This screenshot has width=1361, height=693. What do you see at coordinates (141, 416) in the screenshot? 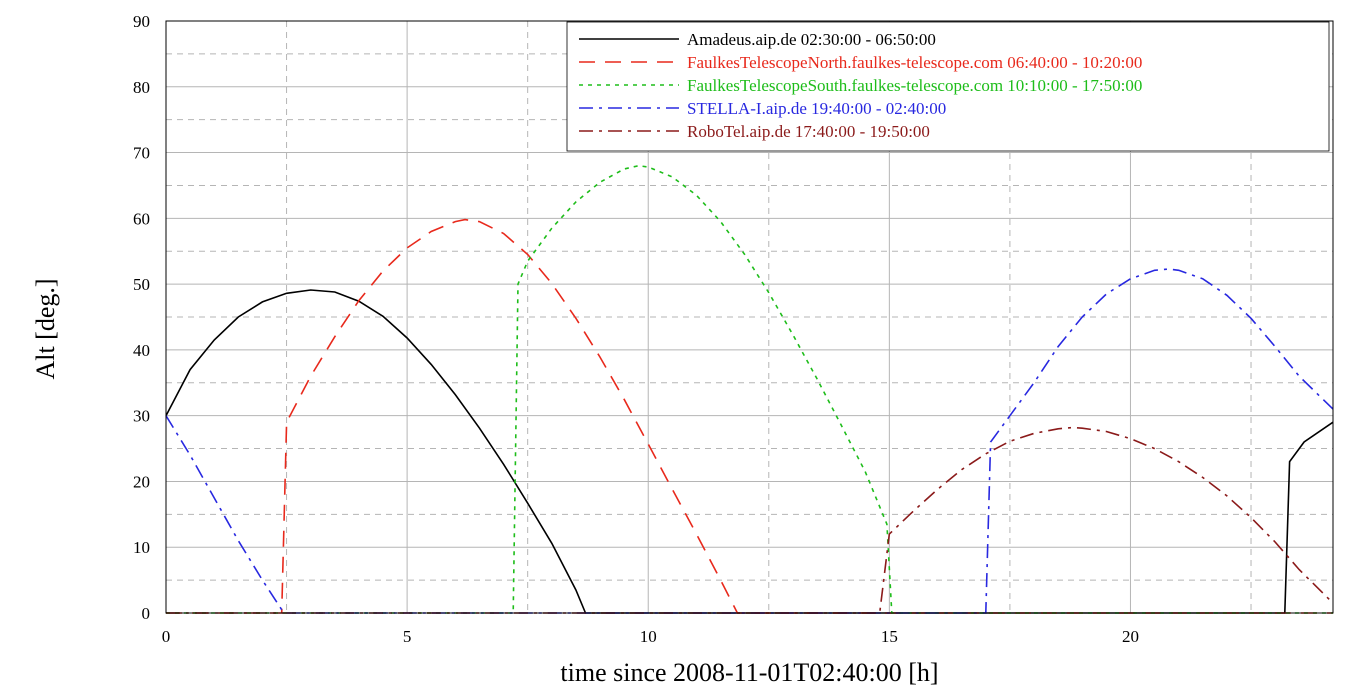
I see `y-tick-label: 30` at bounding box center [141, 416].